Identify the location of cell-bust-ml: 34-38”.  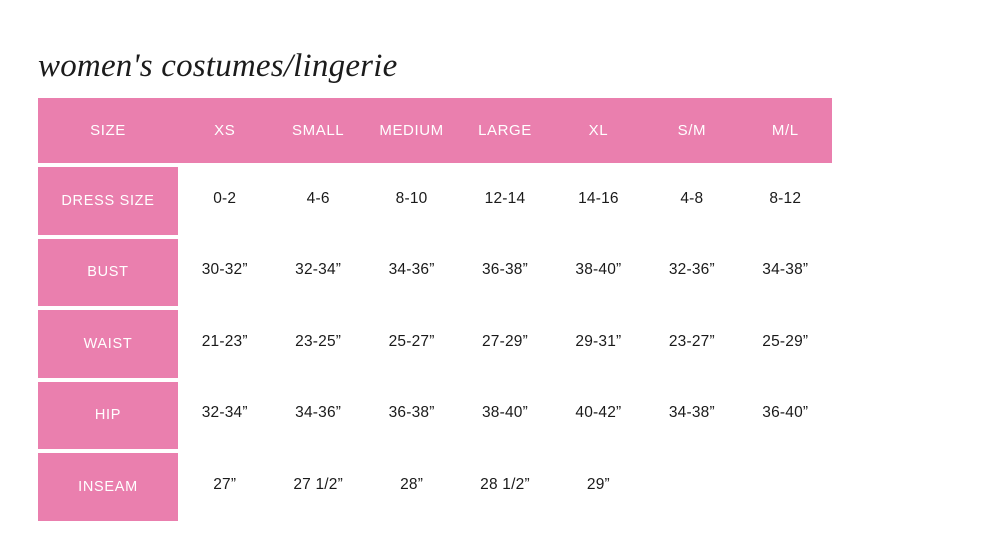
(785, 270).